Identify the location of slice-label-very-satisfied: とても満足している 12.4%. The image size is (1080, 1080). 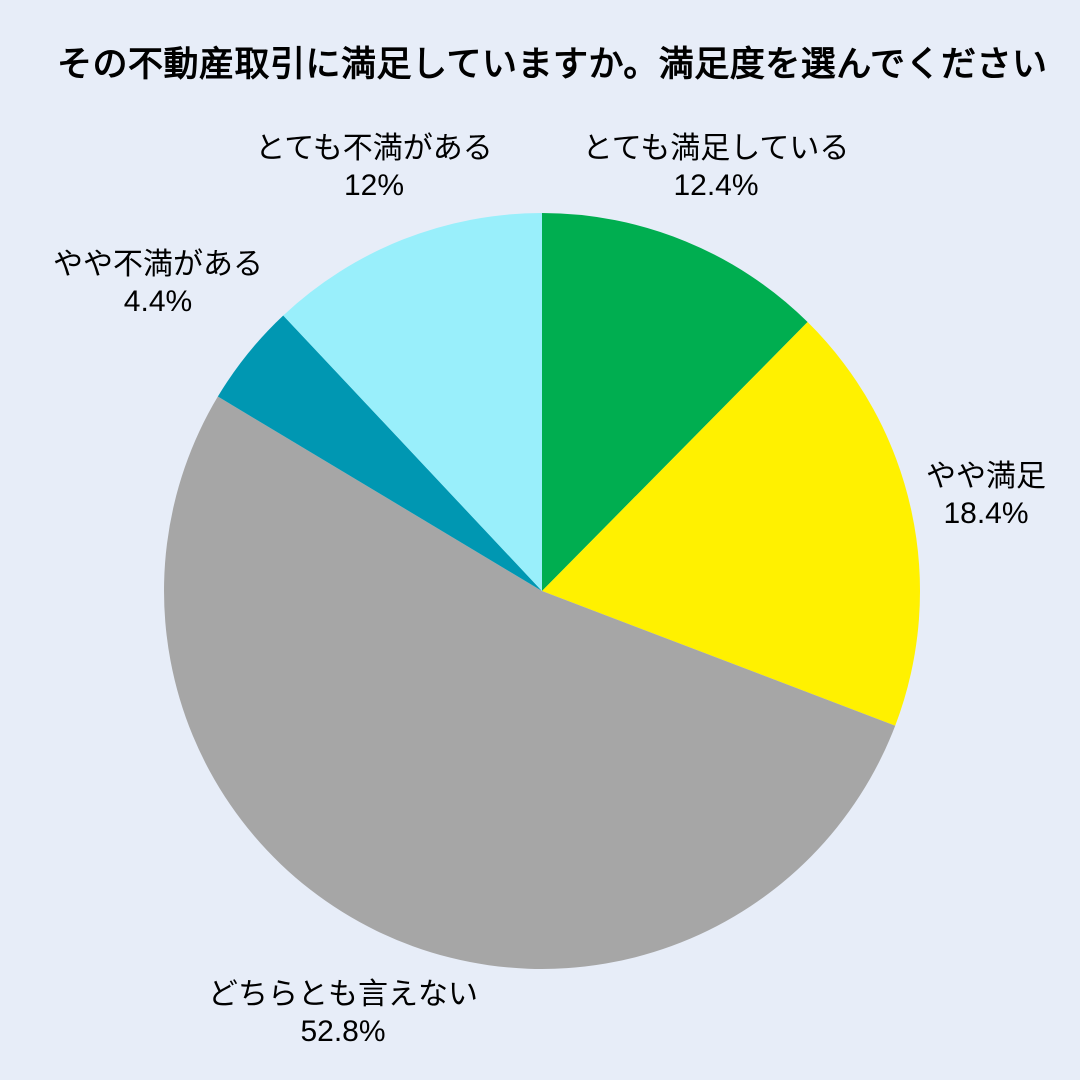
(716, 167).